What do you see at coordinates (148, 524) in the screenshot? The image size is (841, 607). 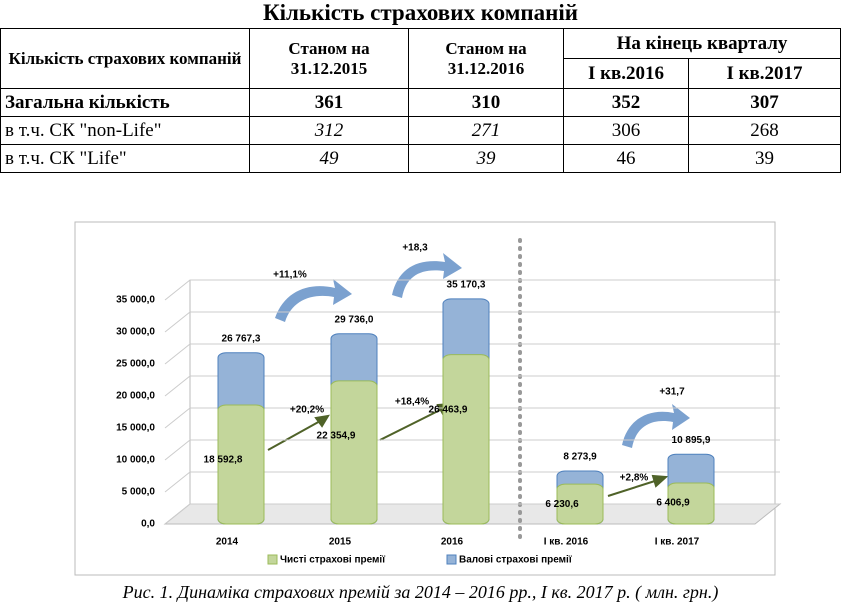 I see `y-tick-label: 0,0` at bounding box center [148, 524].